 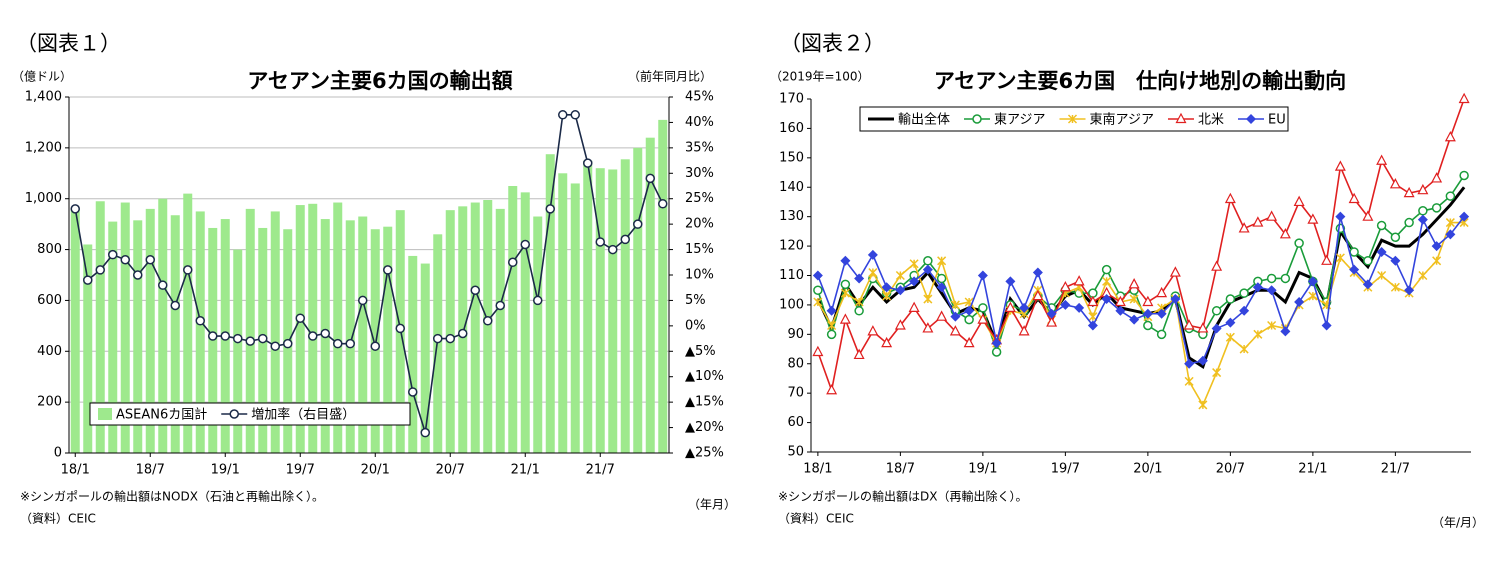 What do you see at coordinates (704, 427) in the screenshot?
I see `y2-tick-label: ▲20%` at bounding box center [704, 427].